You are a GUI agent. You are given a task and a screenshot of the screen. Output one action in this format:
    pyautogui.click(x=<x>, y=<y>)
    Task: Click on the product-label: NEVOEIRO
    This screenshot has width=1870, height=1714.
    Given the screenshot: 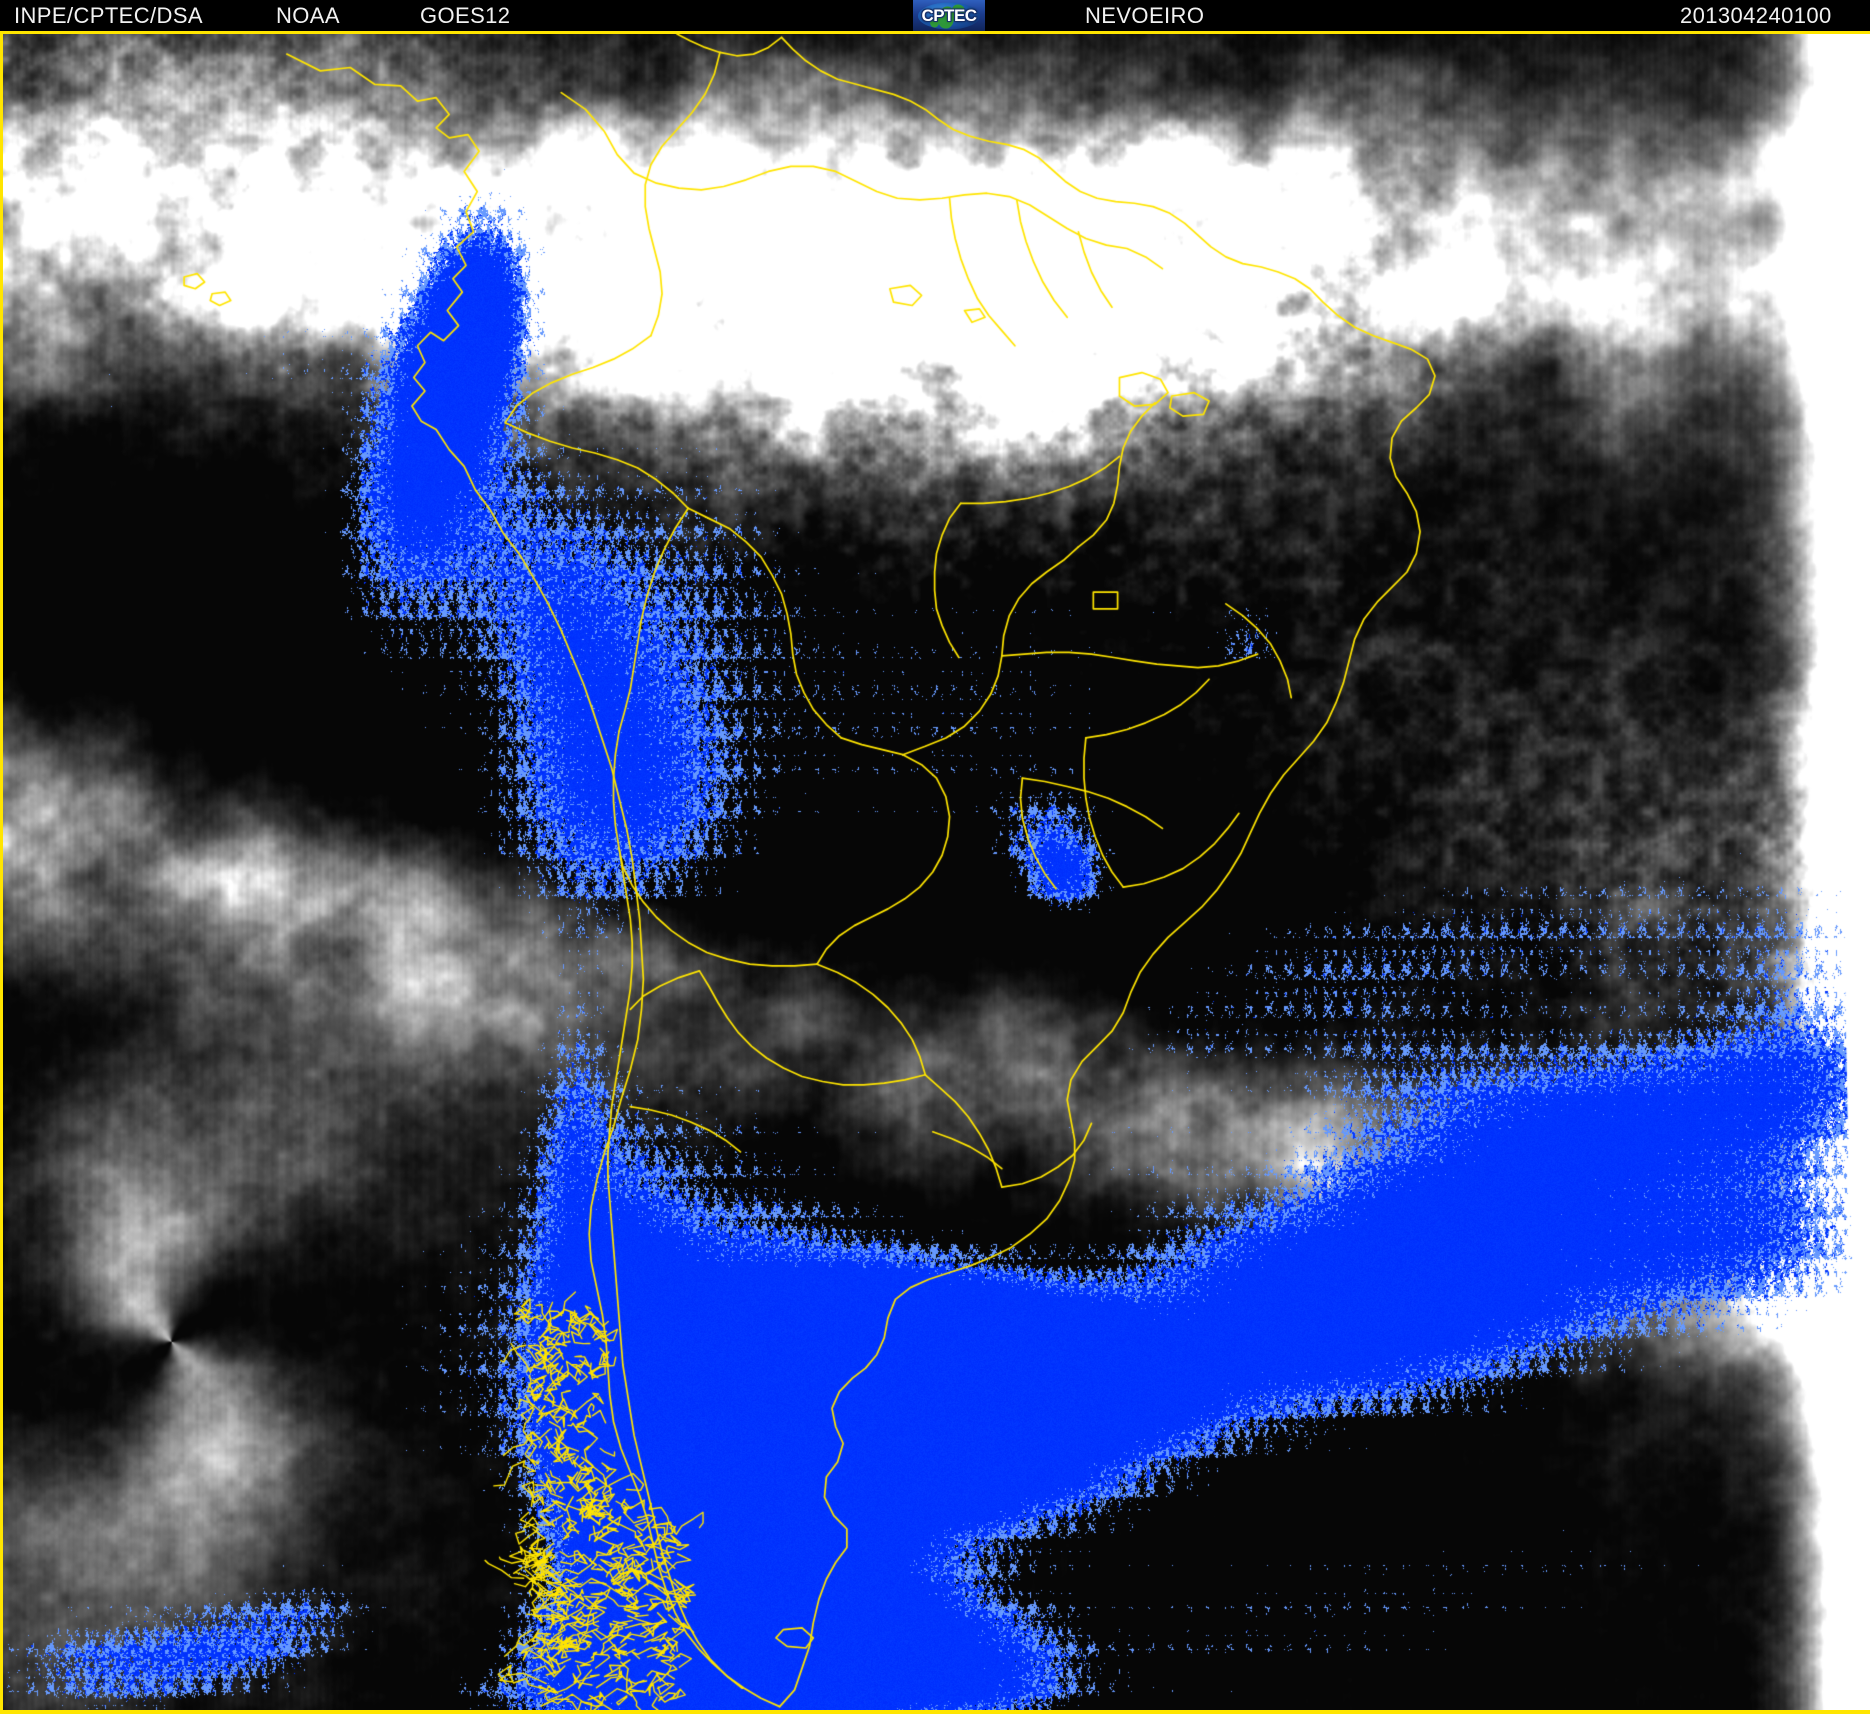 What is the action you would take?
    pyautogui.click(x=1145, y=15)
    